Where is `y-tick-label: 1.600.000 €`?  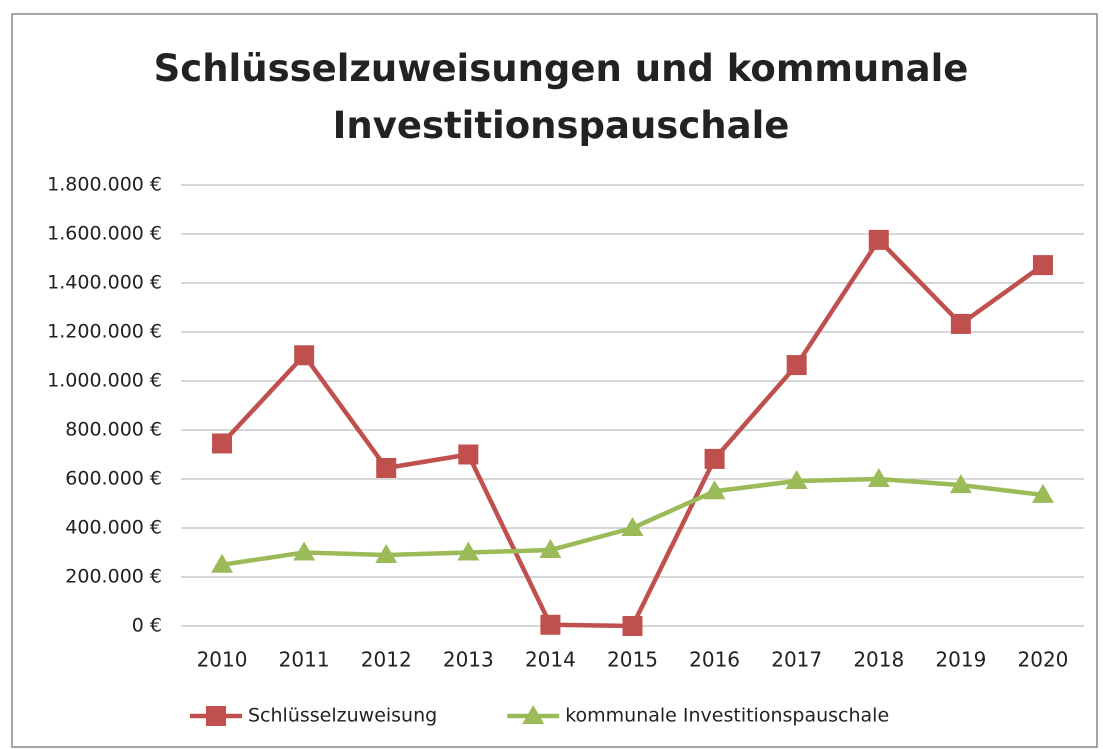
y-tick-label: 1.600.000 € is located at coordinates (104, 234).